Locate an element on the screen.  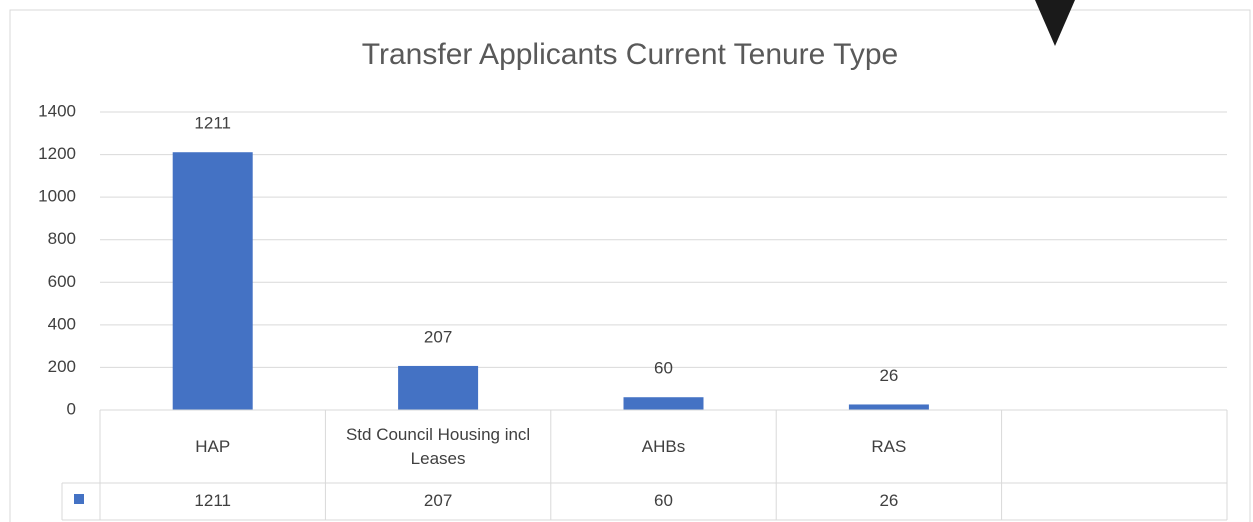
y-tick-label: 600 is located at coordinates (62, 281).